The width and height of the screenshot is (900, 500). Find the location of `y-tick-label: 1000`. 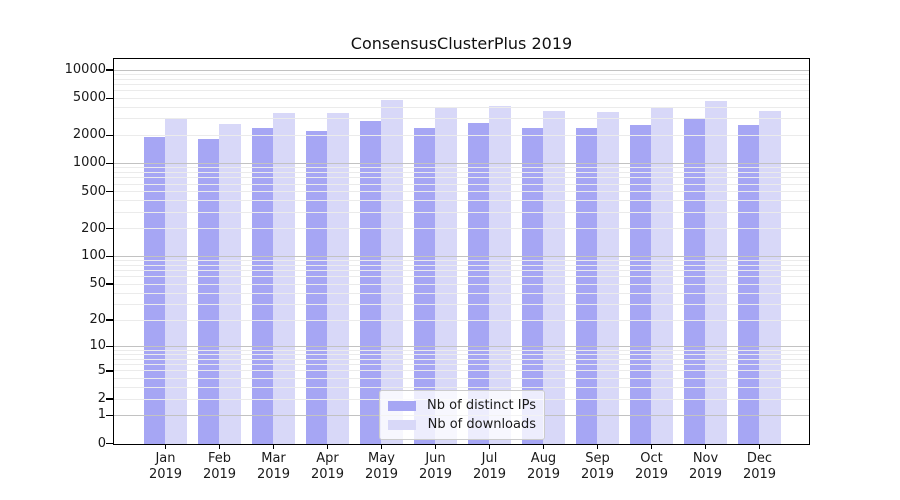

y-tick-label: 1000 is located at coordinates (89, 163).